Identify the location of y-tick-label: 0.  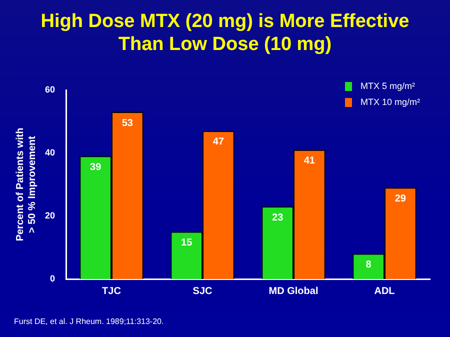
(53, 278).